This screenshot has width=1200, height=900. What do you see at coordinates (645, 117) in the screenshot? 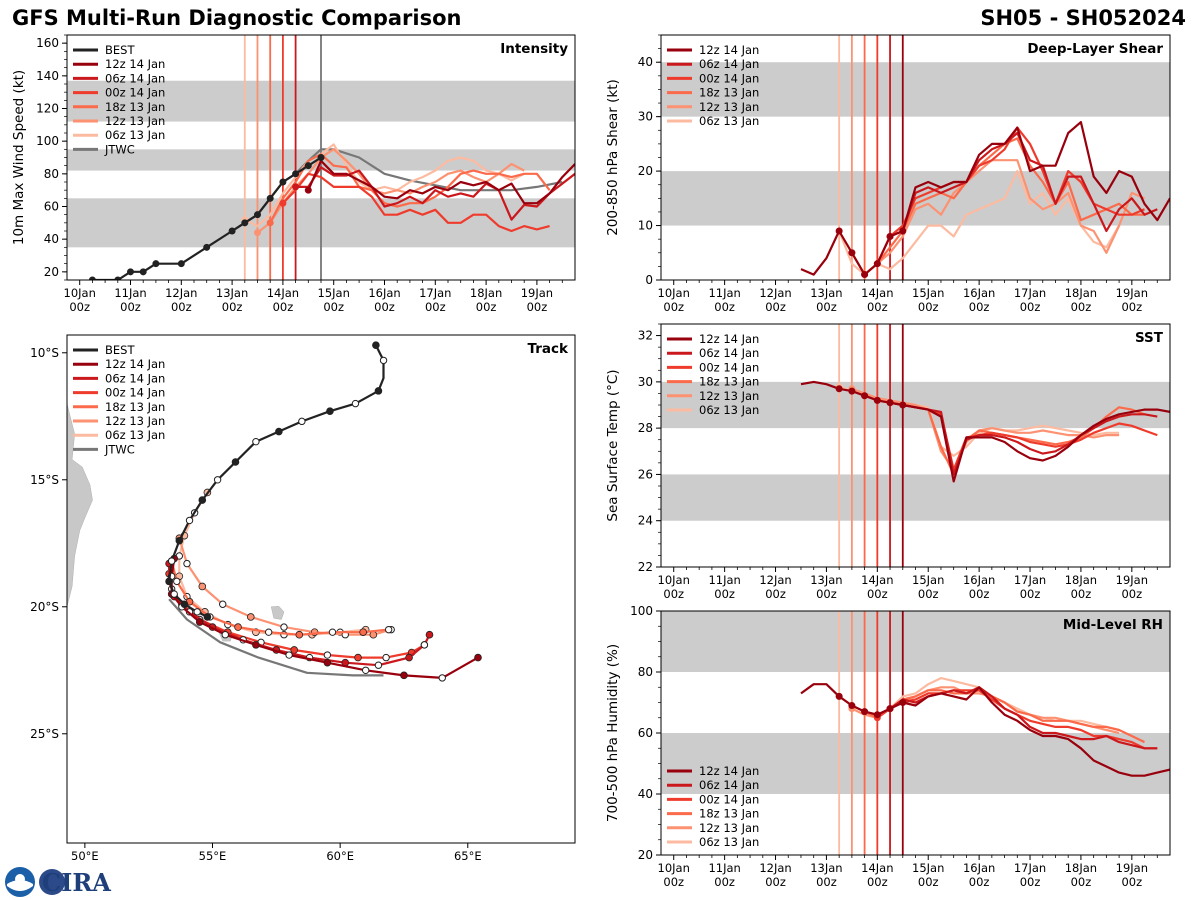
I see `y-tick-label: 30` at bounding box center [645, 117].